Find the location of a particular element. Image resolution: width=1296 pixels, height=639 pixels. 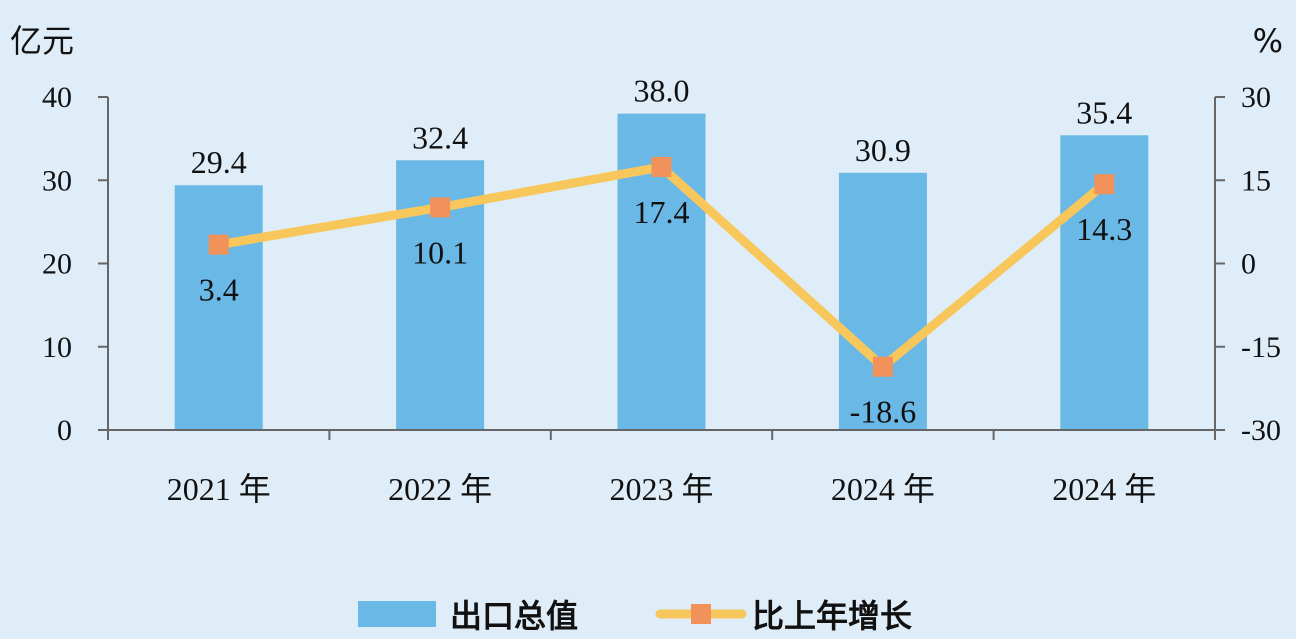

right-tick-label: 15 is located at coordinates (1256, 180).